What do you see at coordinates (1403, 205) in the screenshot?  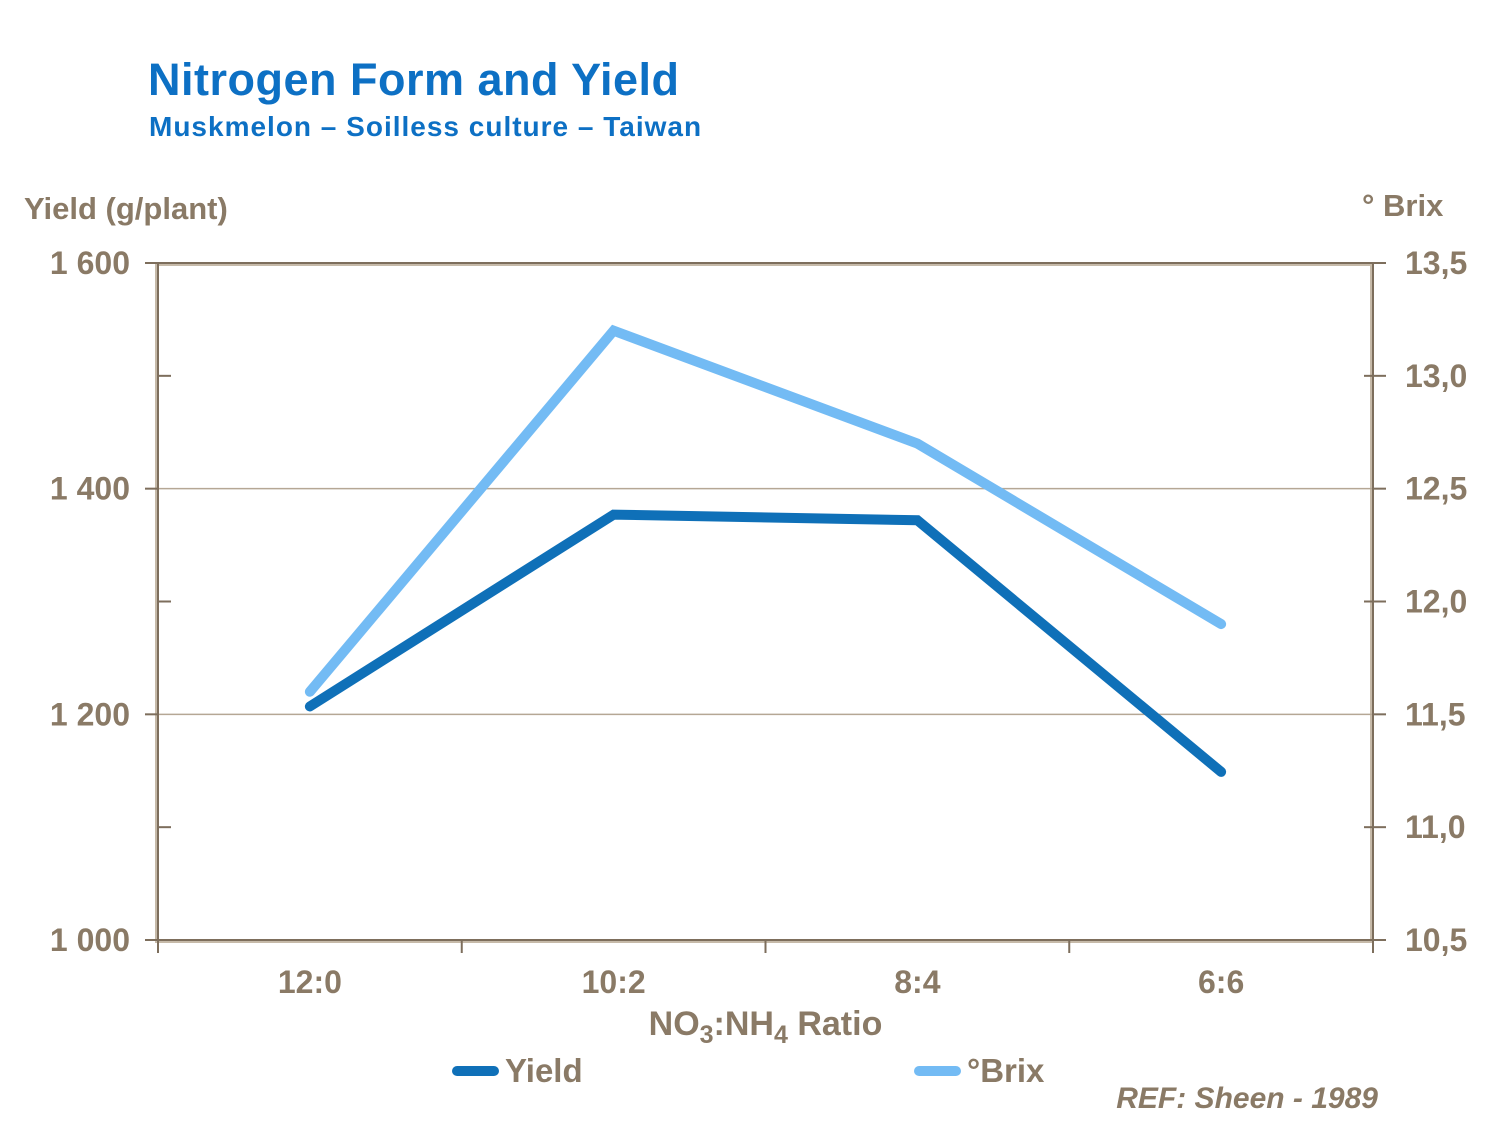 I see `right-axis-title: ° Brix` at bounding box center [1403, 205].